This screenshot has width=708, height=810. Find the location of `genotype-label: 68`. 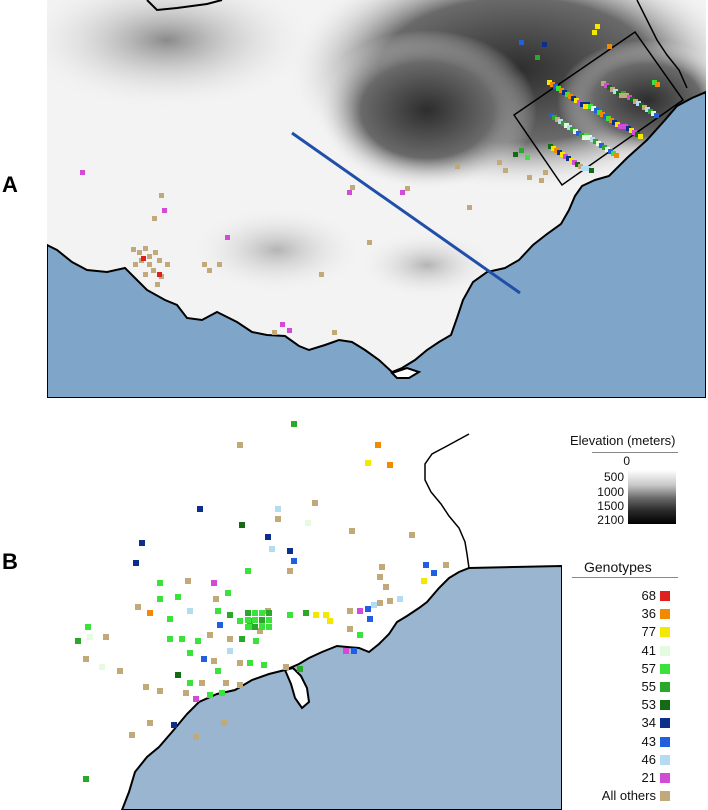

genotype-label: 68 is located at coordinates (648, 595).